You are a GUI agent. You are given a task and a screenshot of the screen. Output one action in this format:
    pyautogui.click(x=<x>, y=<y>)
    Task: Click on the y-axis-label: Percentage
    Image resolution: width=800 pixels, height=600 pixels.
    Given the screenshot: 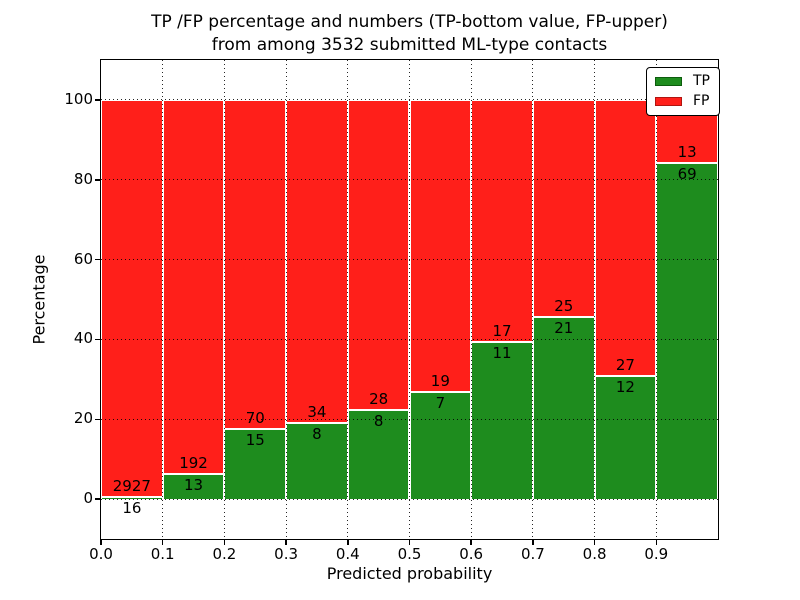 What is the action you would take?
    pyautogui.click(x=39, y=299)
    